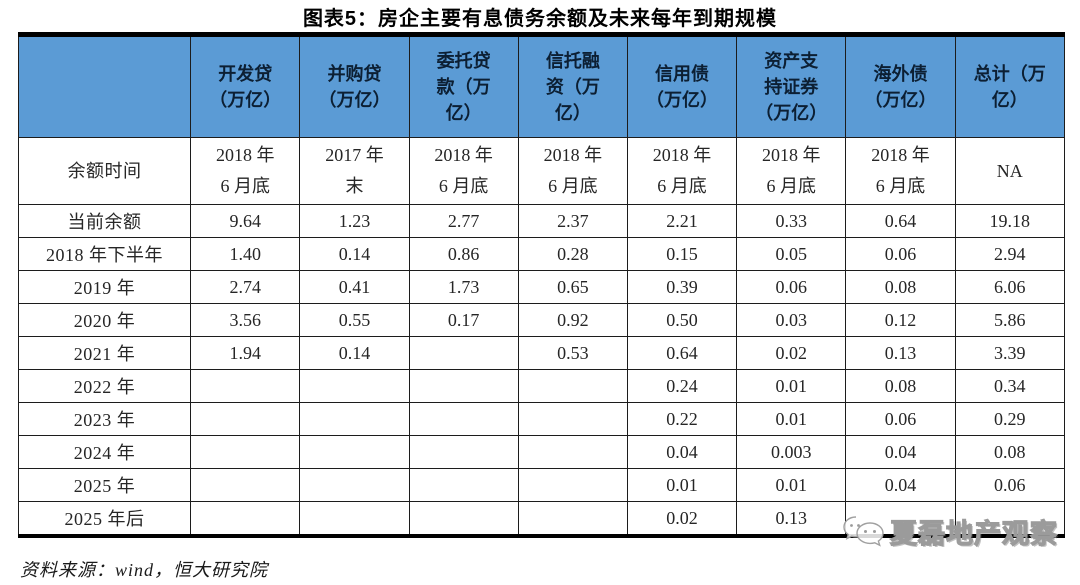 The width and height of the screenshot is (1080, 585). What do you see at coordinates (541, 320) in the screenshot?
I see `table-row: 2020 年 3.56 0.55 0.17 0.92 0.50 0.03 0.12 5.86` at bounding box center [541, 320].